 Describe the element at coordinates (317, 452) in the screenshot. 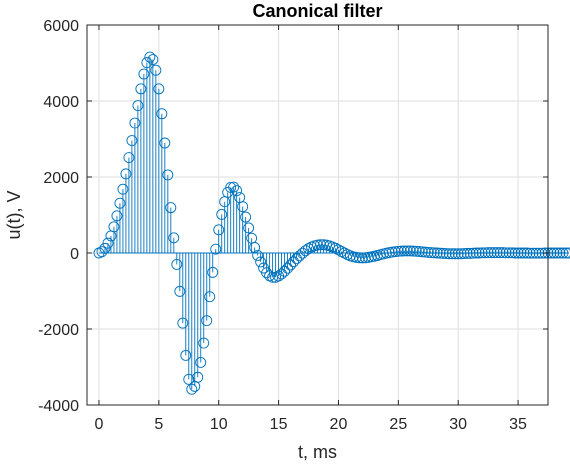

I see `x-axis-label: t, ms` at that location.